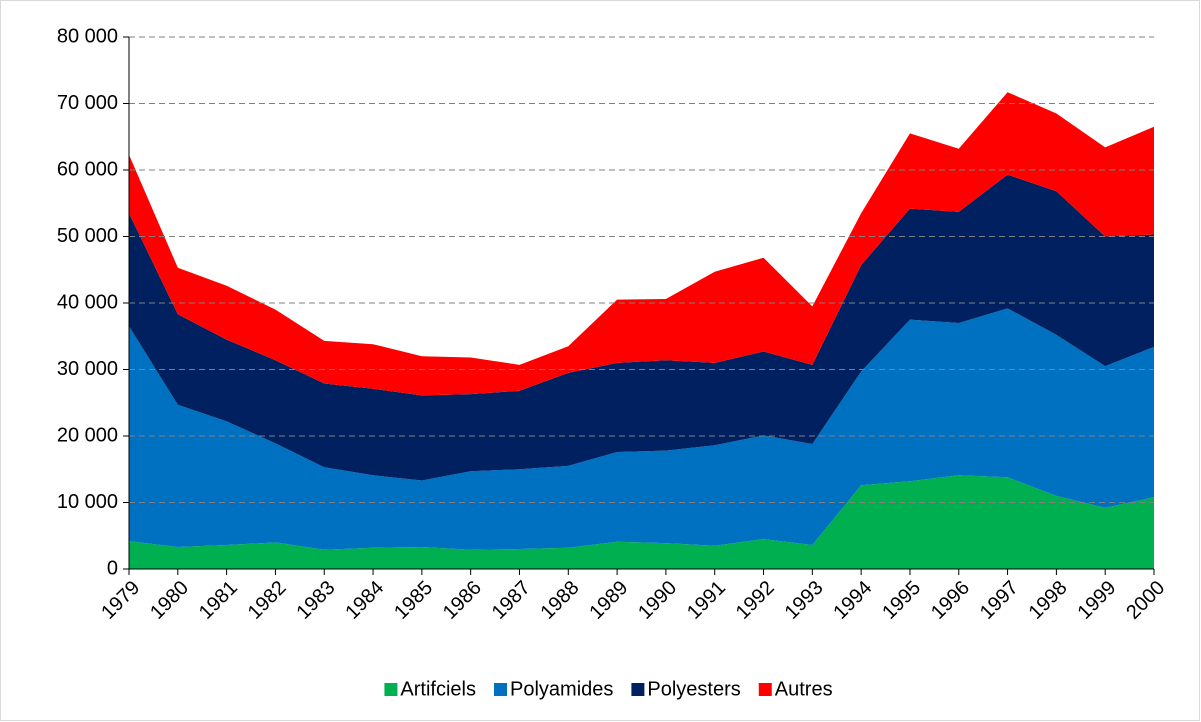 This screenshot has height=722, width=1201. Describe the element at coordinates (87, 369) in the screenshot. I see `y-tick-label: 30 000` at that location.